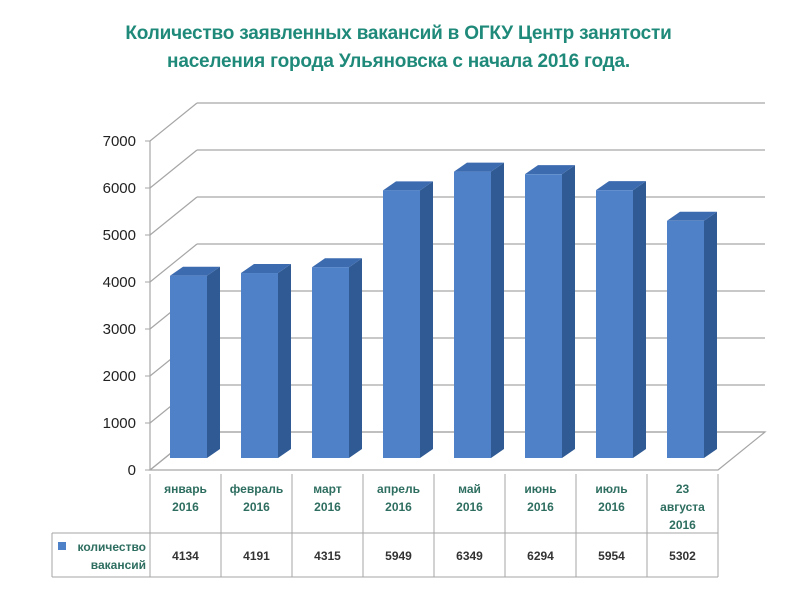 This screenshot has height=608, width=797. I want to click on category-label: июль, so click(611, 489).